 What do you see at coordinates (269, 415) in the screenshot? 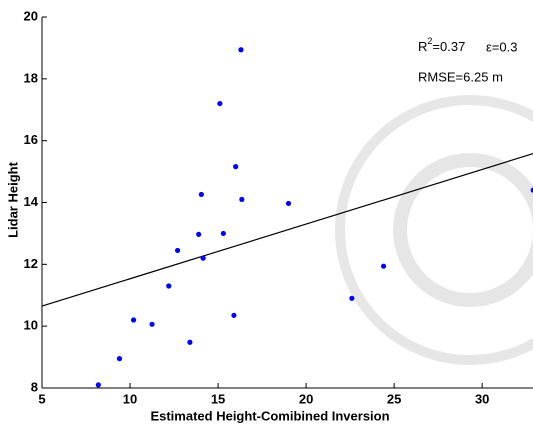
I see `x-axis-label: Estimated Height-Comibined Inversion` at bounding box center [269, 415].